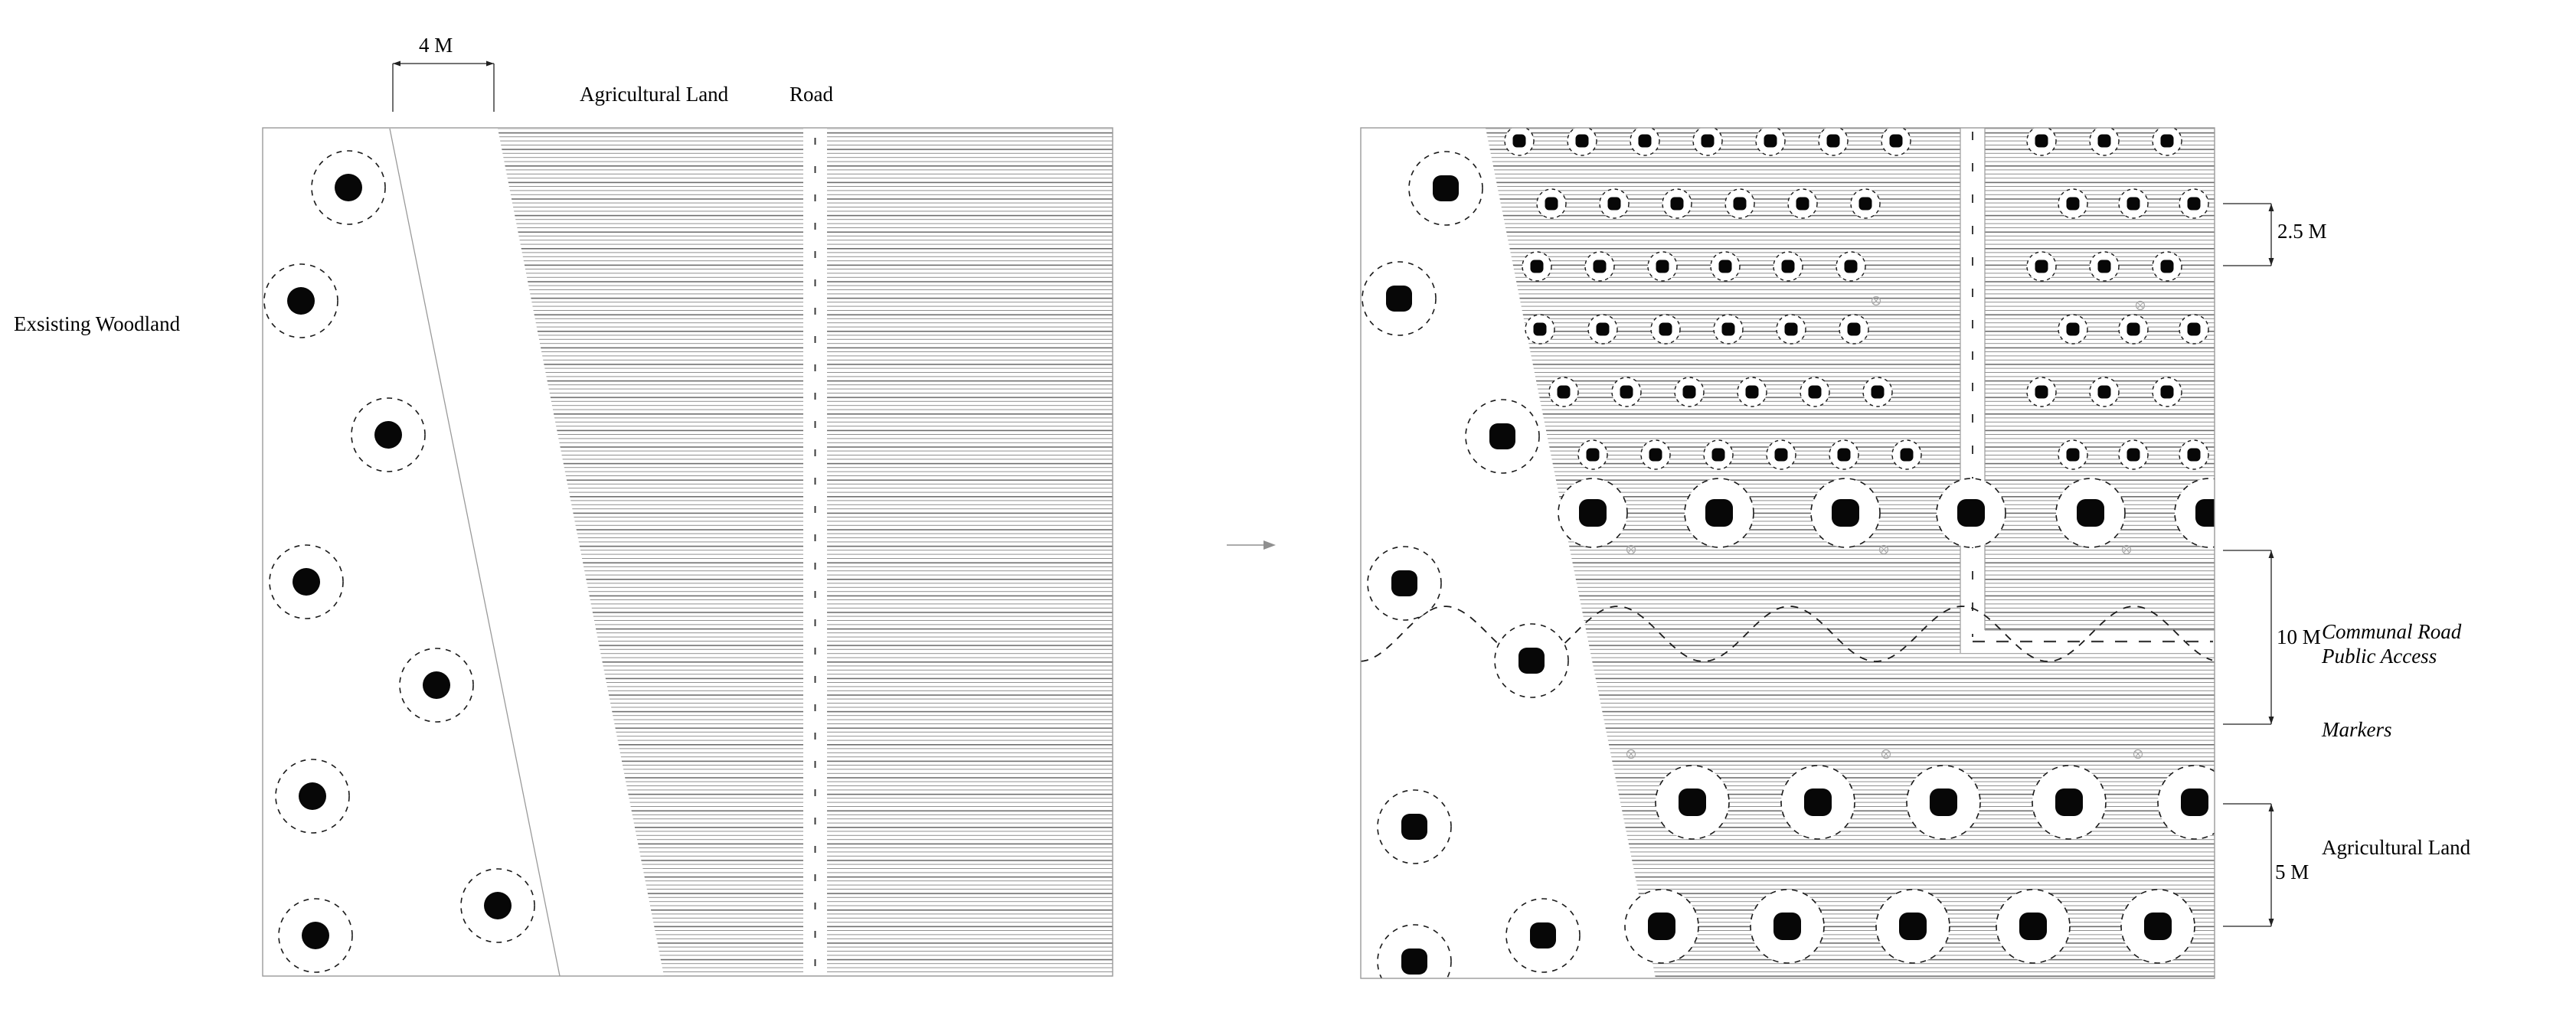 The height and width of the screenshot is (1035, 2576). I want to click on existing-woodland-label: Exsisting Woodland, so click(97, 323).